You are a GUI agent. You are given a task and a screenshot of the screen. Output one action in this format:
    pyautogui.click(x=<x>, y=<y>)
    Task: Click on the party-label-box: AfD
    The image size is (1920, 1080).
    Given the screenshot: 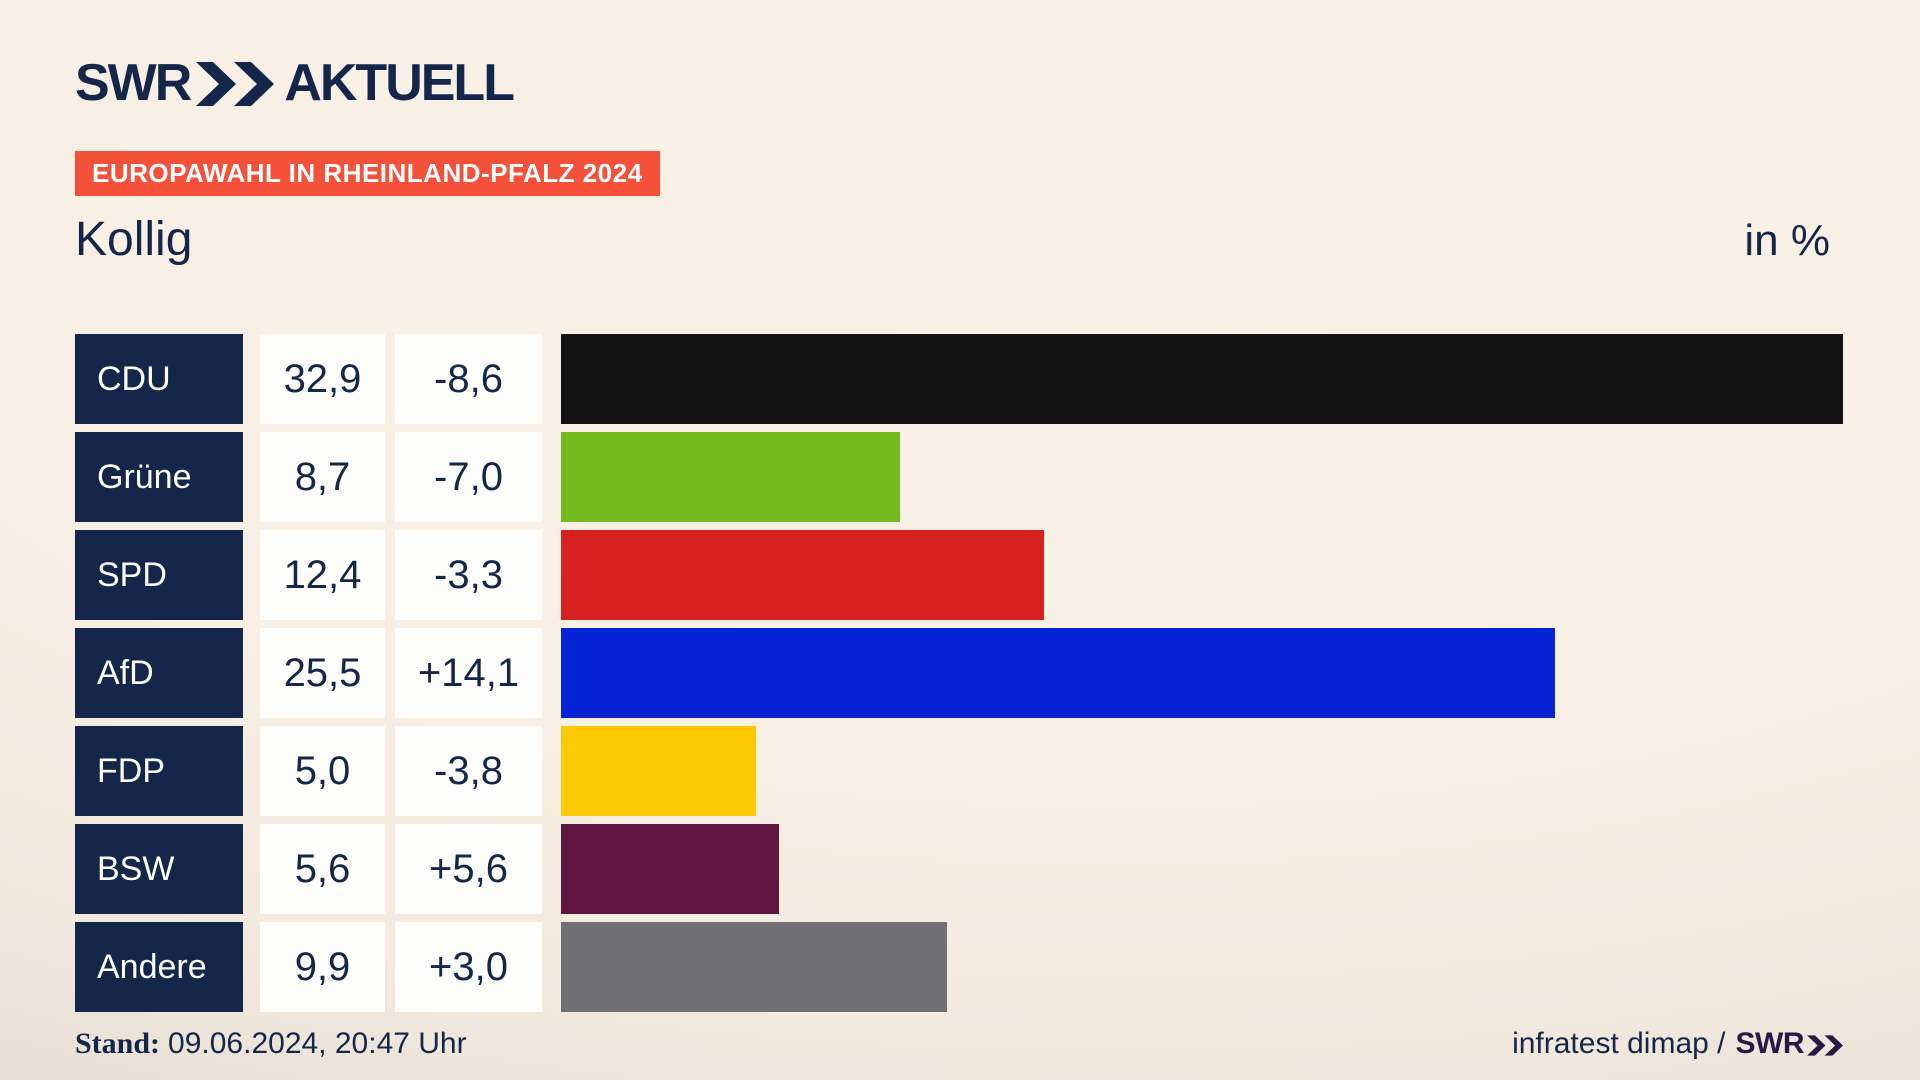 What is the action you would take?
    pyautogui.click(x=159, y=673)
    